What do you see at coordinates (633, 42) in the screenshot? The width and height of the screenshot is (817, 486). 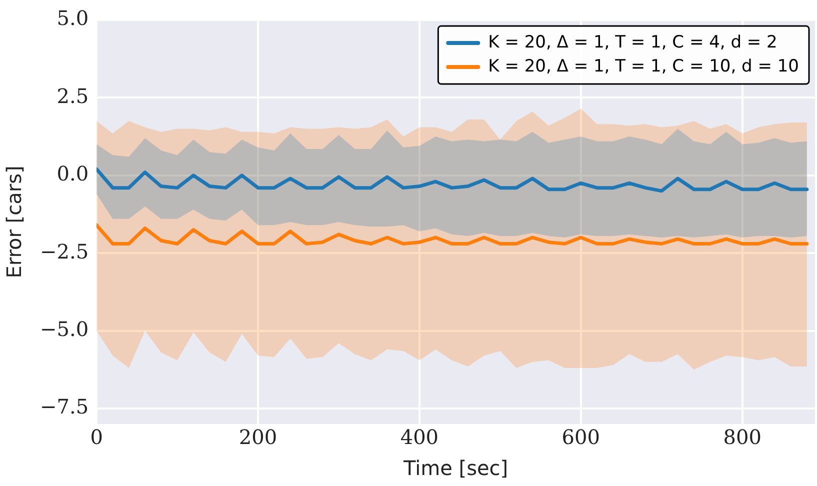 I see `legend-label: K = 20, Δ = 1, T = 1, C = 4, d = 2` at bounding box center [633, 42].